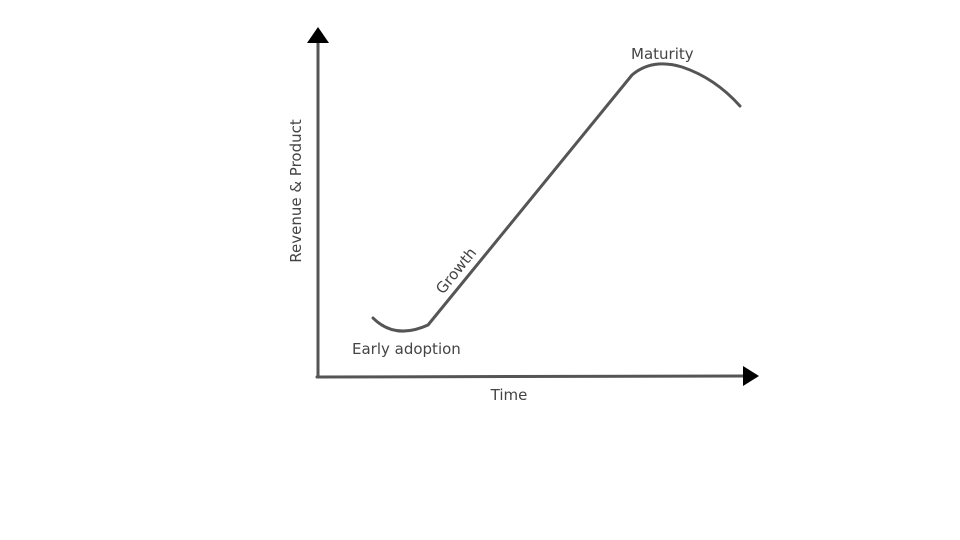 Image resolution: width=960 pixels, height=540 pixels. What do you see at coordinates (751, 376) in the screenshot?
I see `x-axis-arrow-icon` at bounding box center [751, 376].